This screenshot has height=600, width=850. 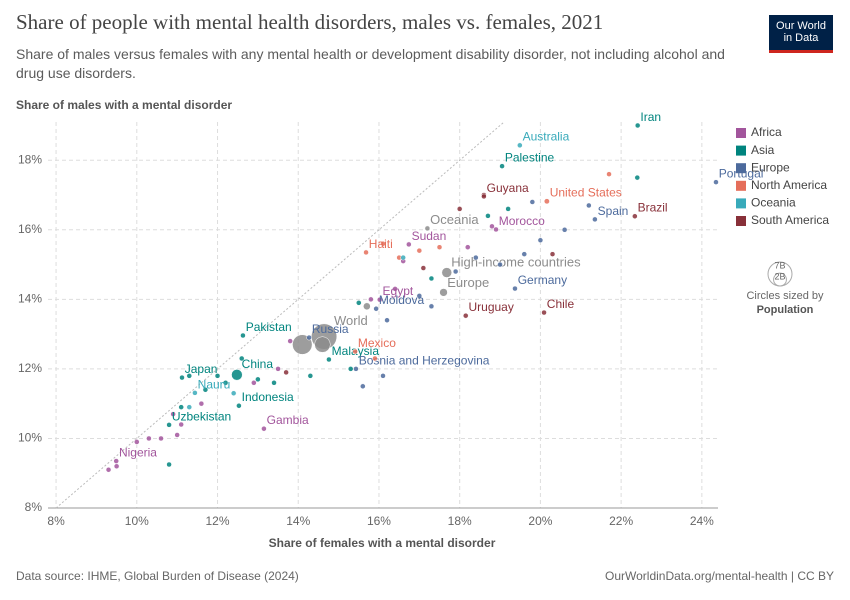 I want to click on logo-wrap: Our World in Data, so click(x=801, y=32).